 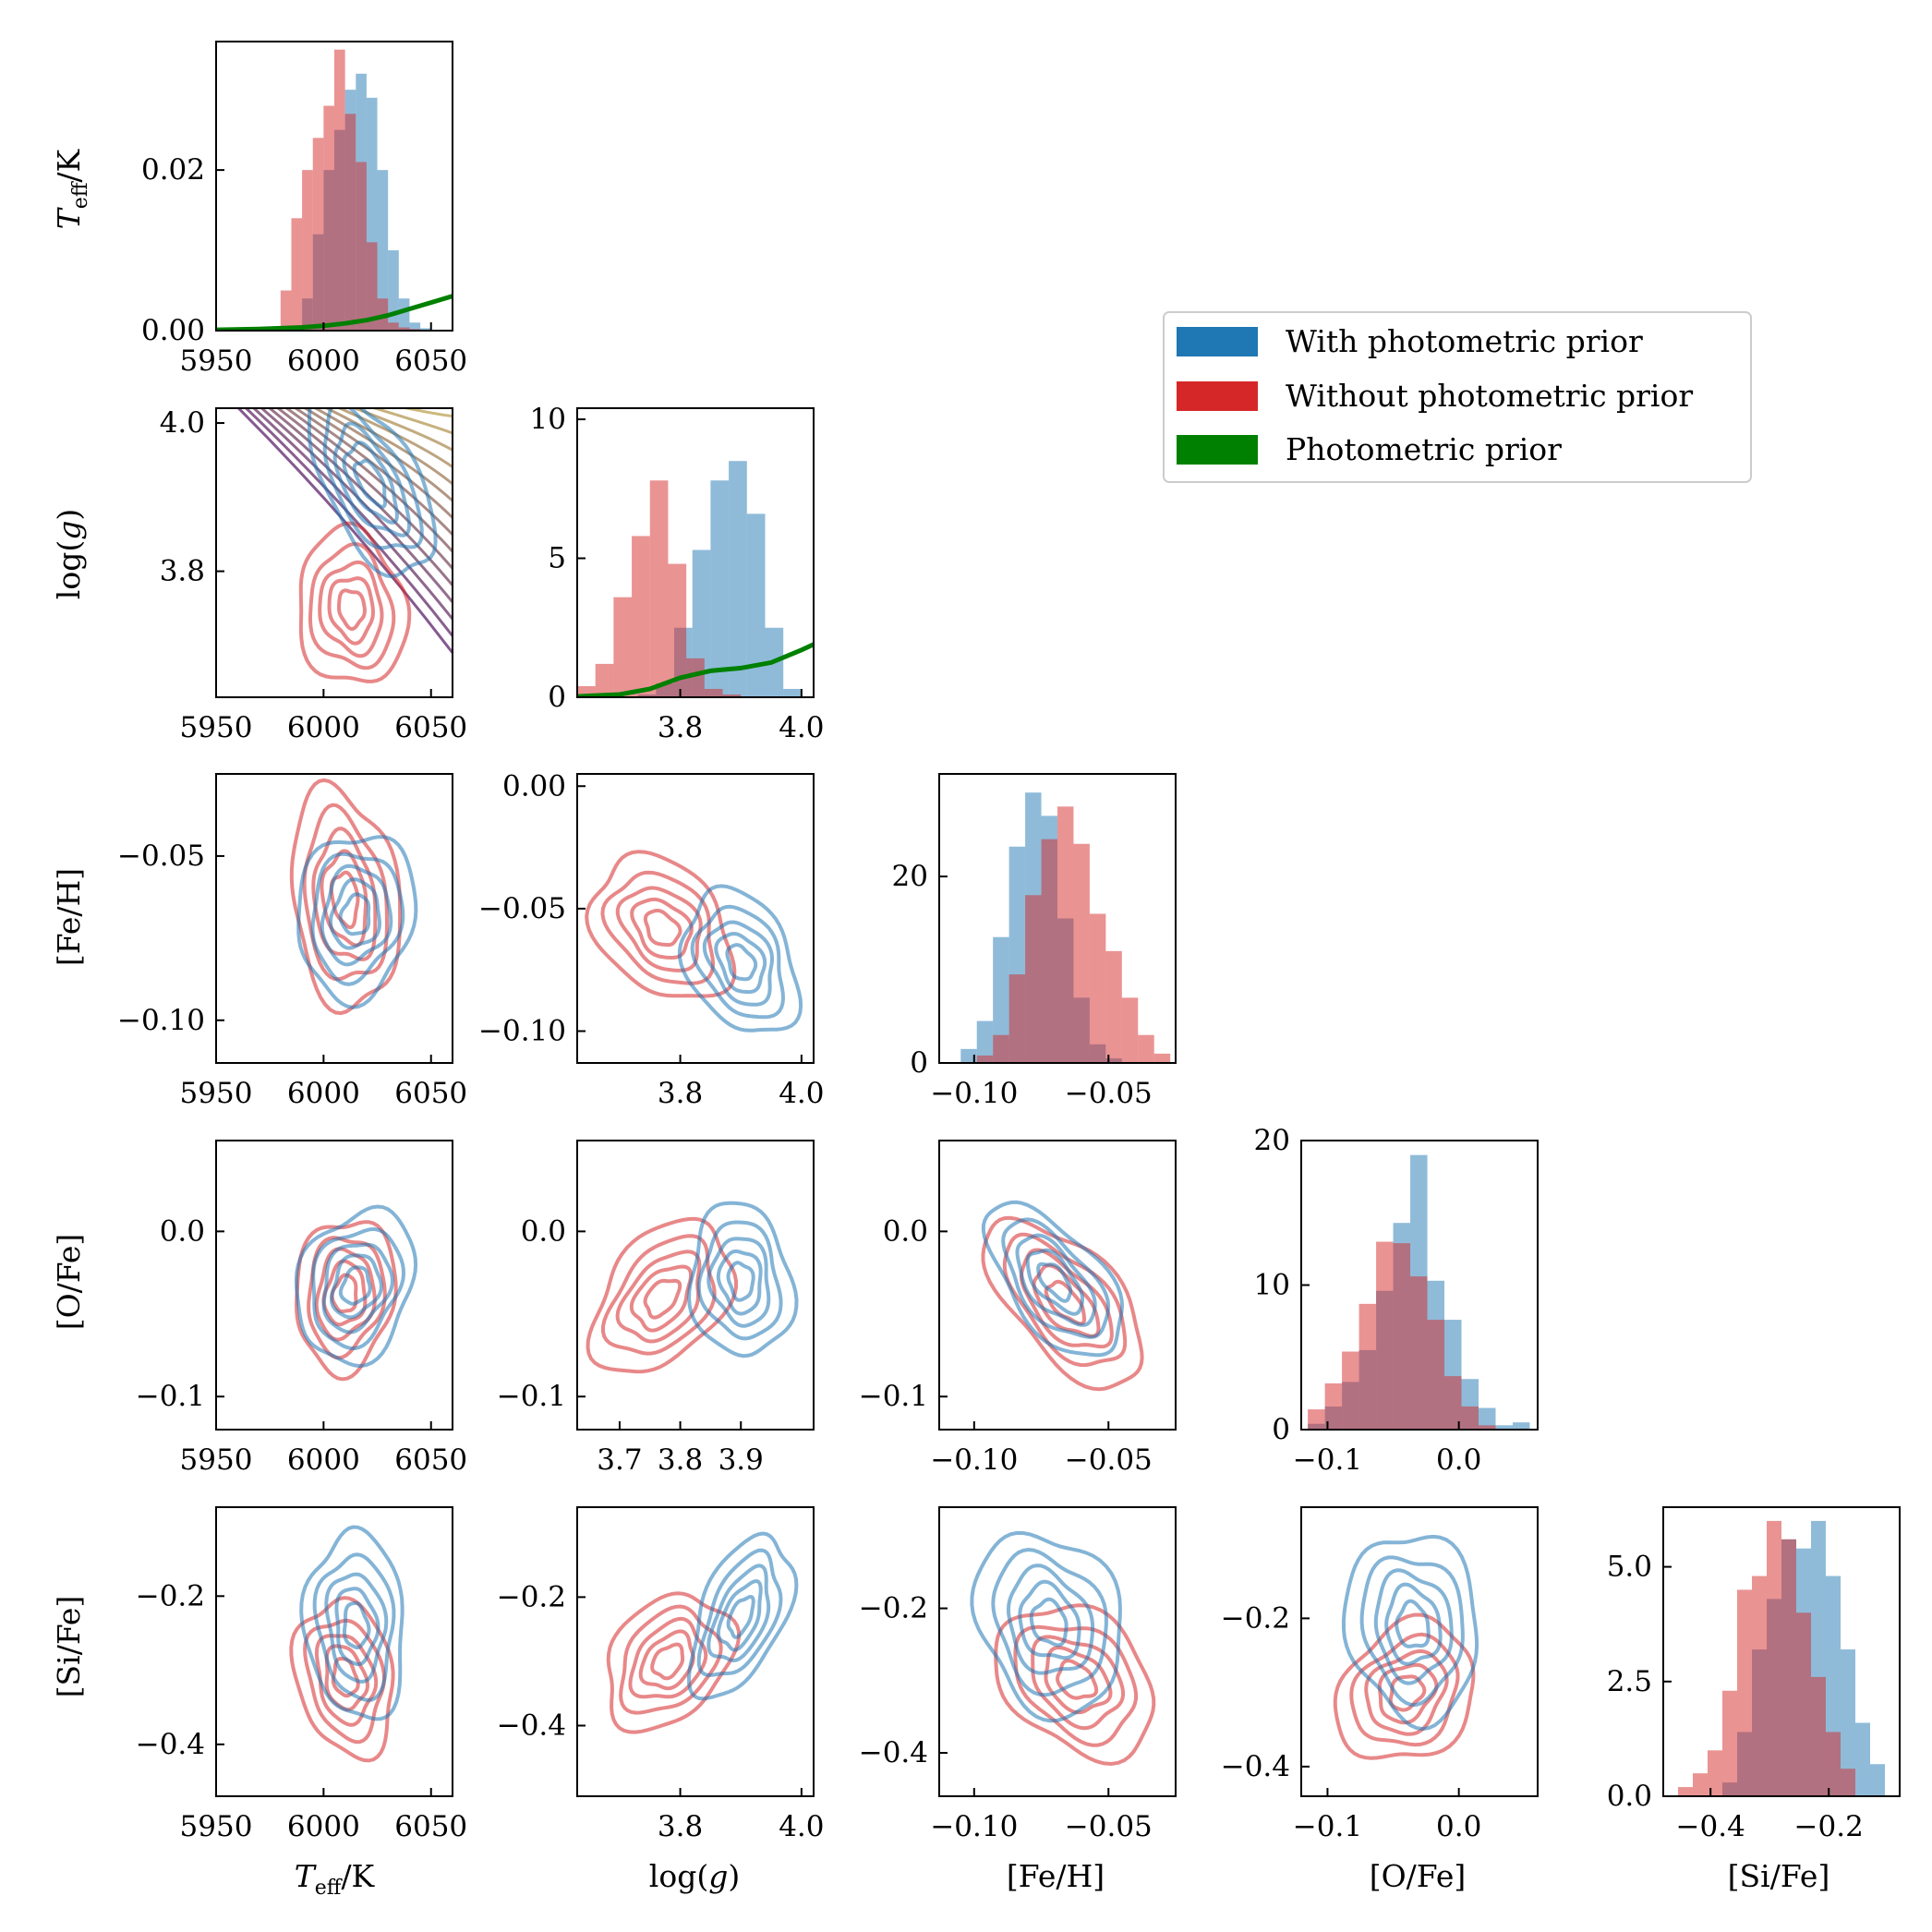 I want to click on y-label-logg: log(g), so click(x=69, y=554).